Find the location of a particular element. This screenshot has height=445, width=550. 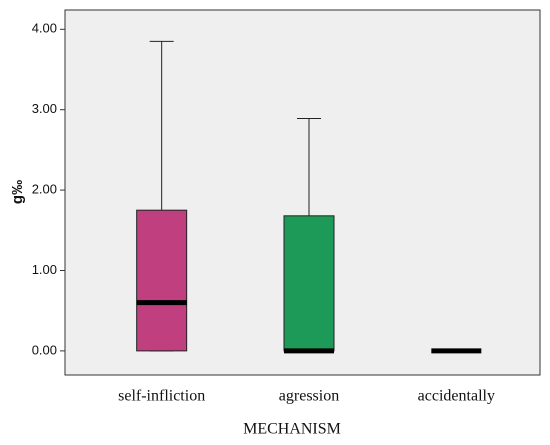

y-tick-label: 4.00 is located at coordinates (44, 28).